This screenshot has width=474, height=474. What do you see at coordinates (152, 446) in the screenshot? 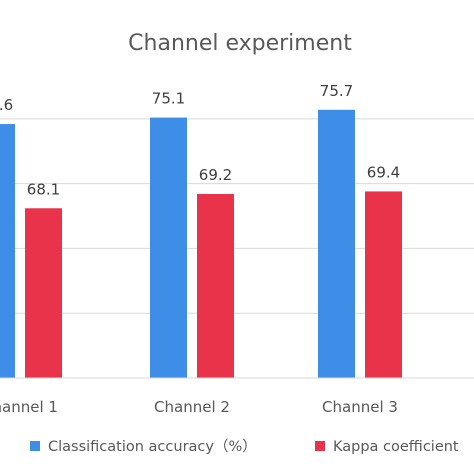
I see `legend-label: Classification accuracy（%）` at bounding box center [152, 446].